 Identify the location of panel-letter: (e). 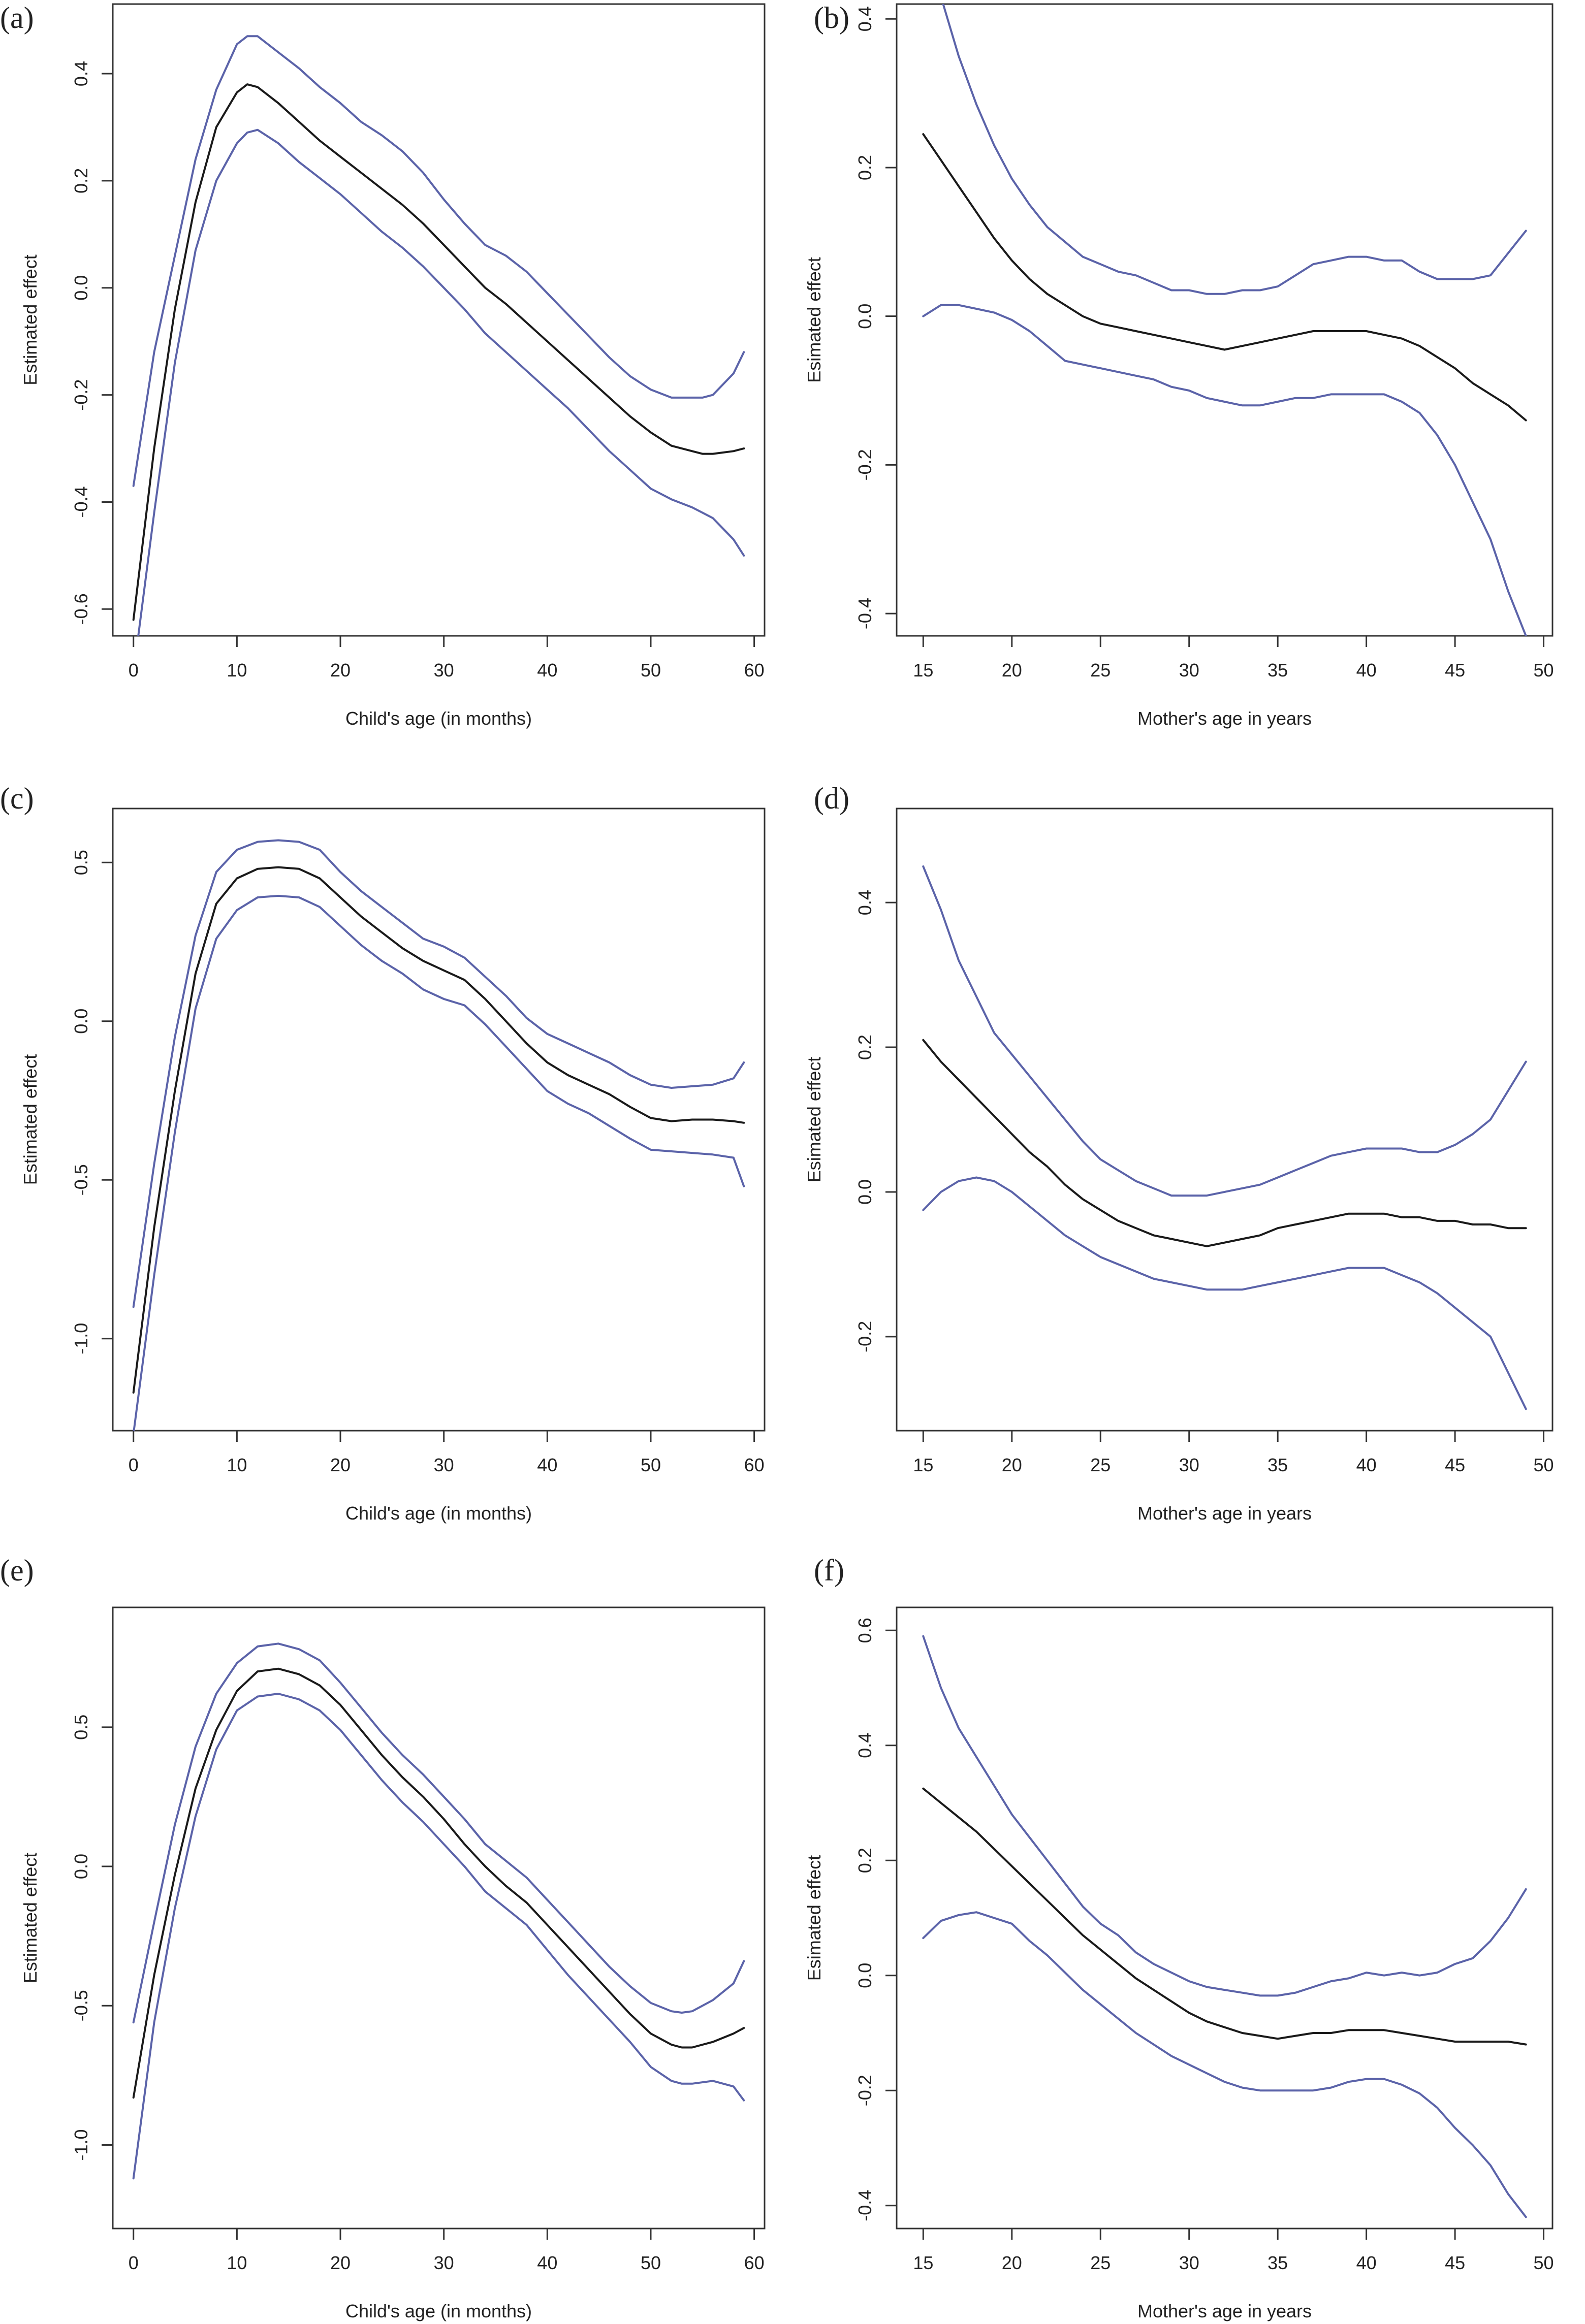
(17, 1571).